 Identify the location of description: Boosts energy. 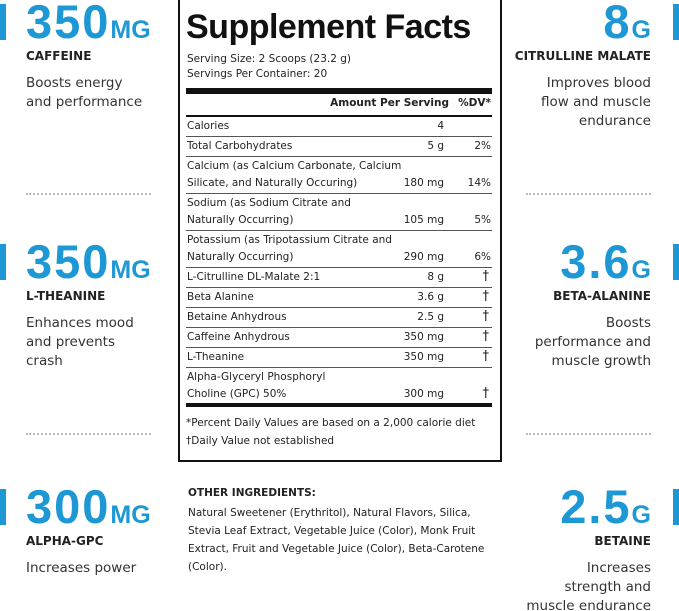
(74, 83).